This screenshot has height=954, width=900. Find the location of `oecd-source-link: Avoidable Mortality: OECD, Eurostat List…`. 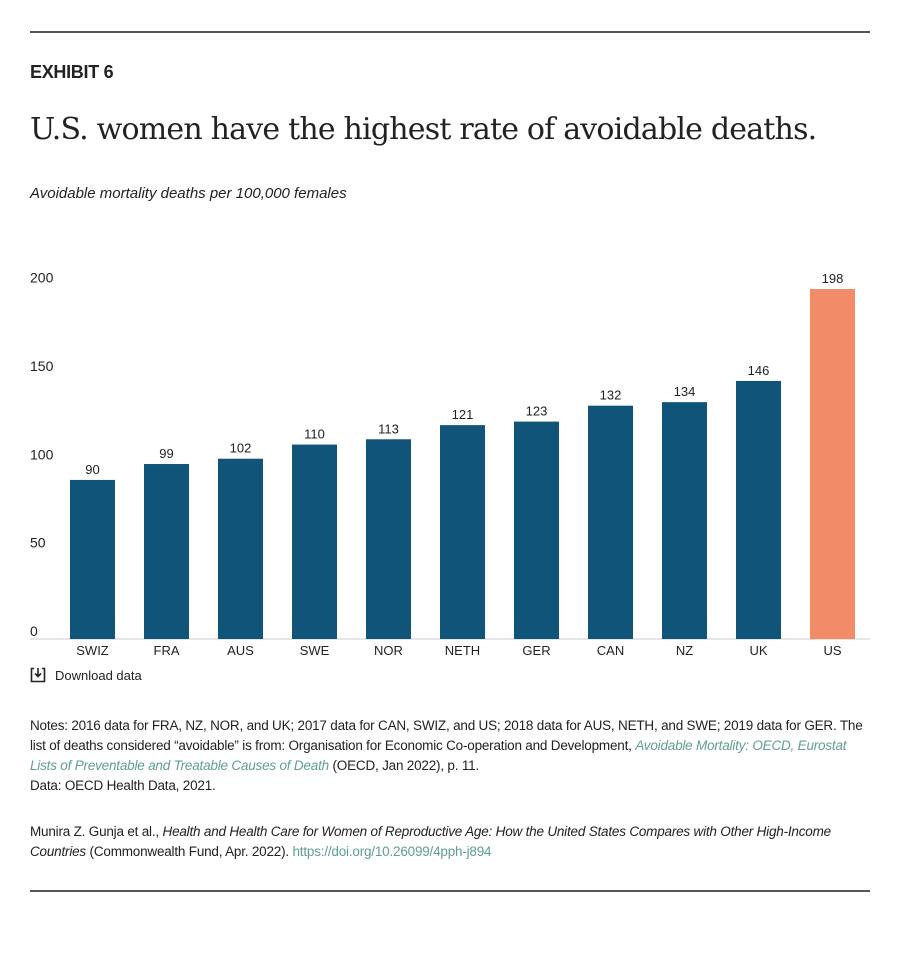

oecd-source-link: Avoidable Mortality: OECD, Eurostat List… is located at coordinates (438, 755).